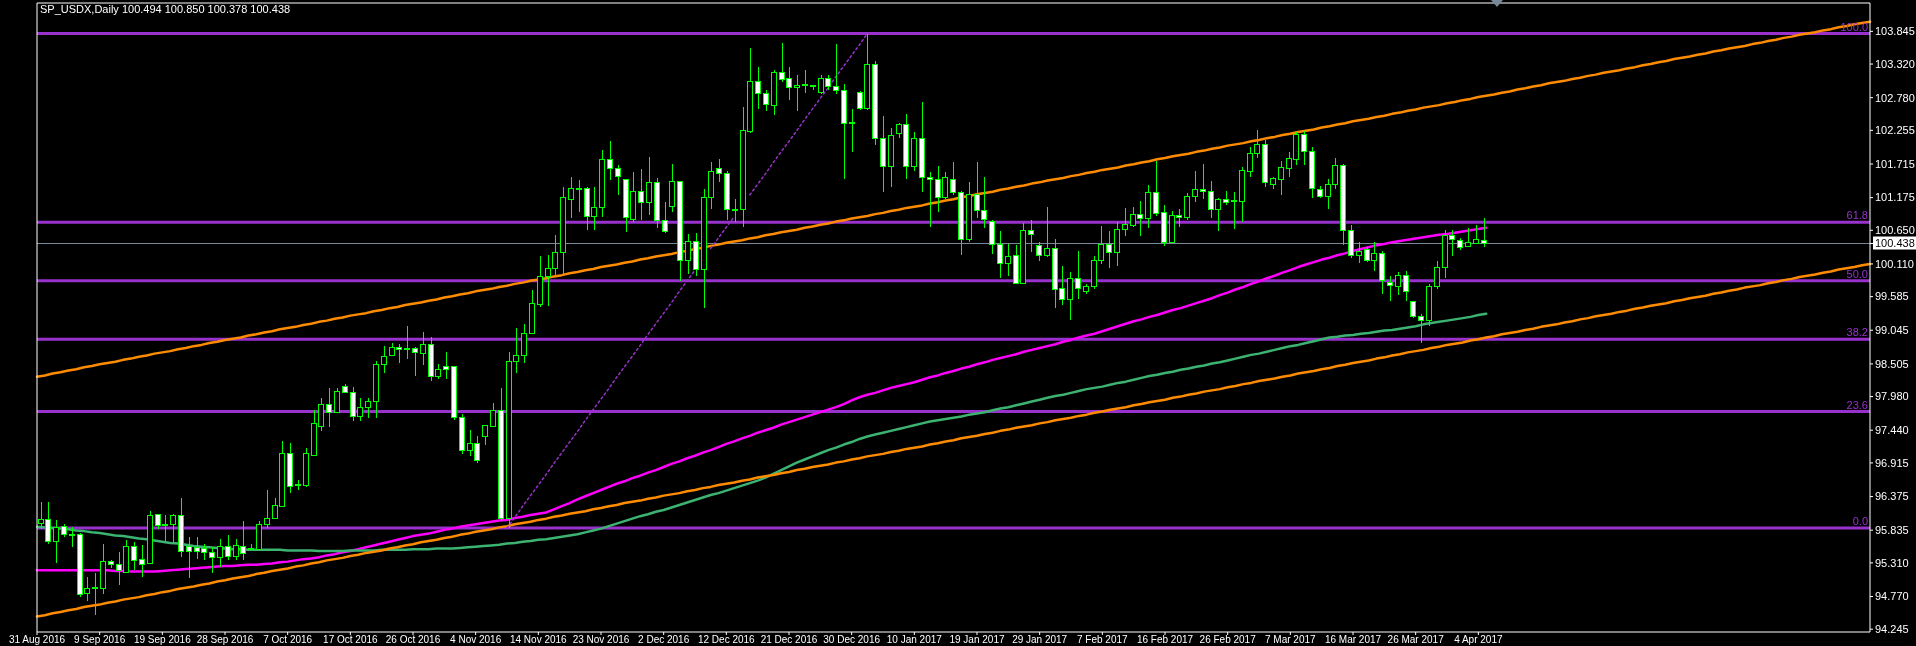  Describe the element at coordinates (1895, 197) in the screenshot. I see `y-tick-label: 101.175` at that location.